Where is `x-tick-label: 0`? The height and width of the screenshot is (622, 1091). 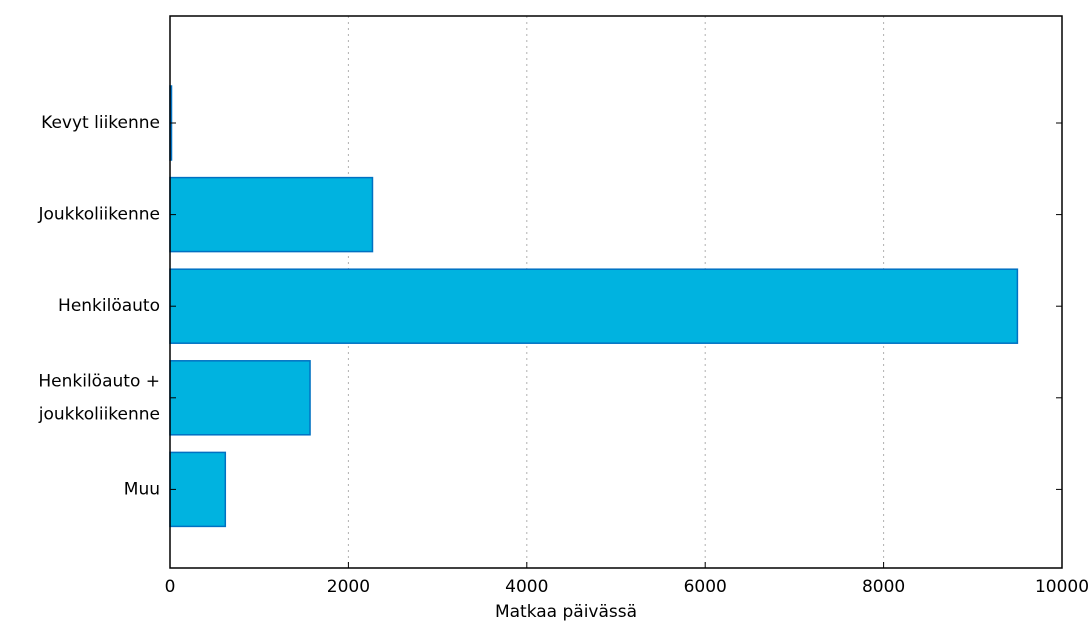 x-tick-label: 0 is located at coordinates (170, 587).